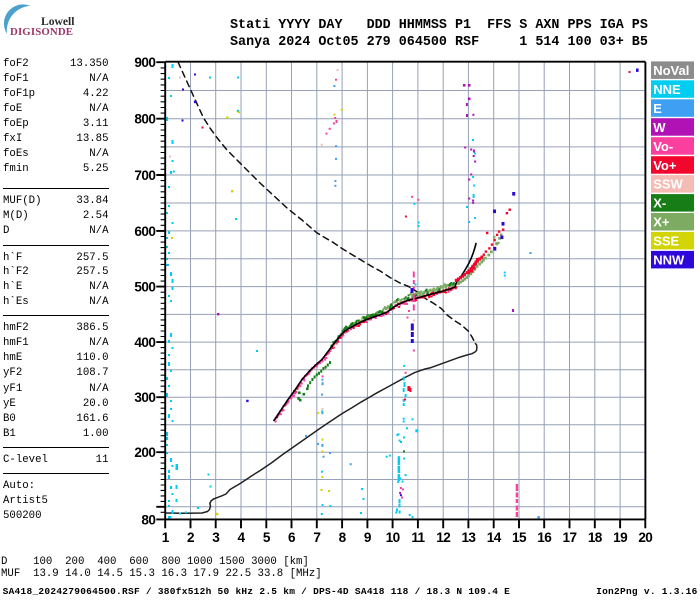  I want to click on svg-text: 14, so click(494, 537).